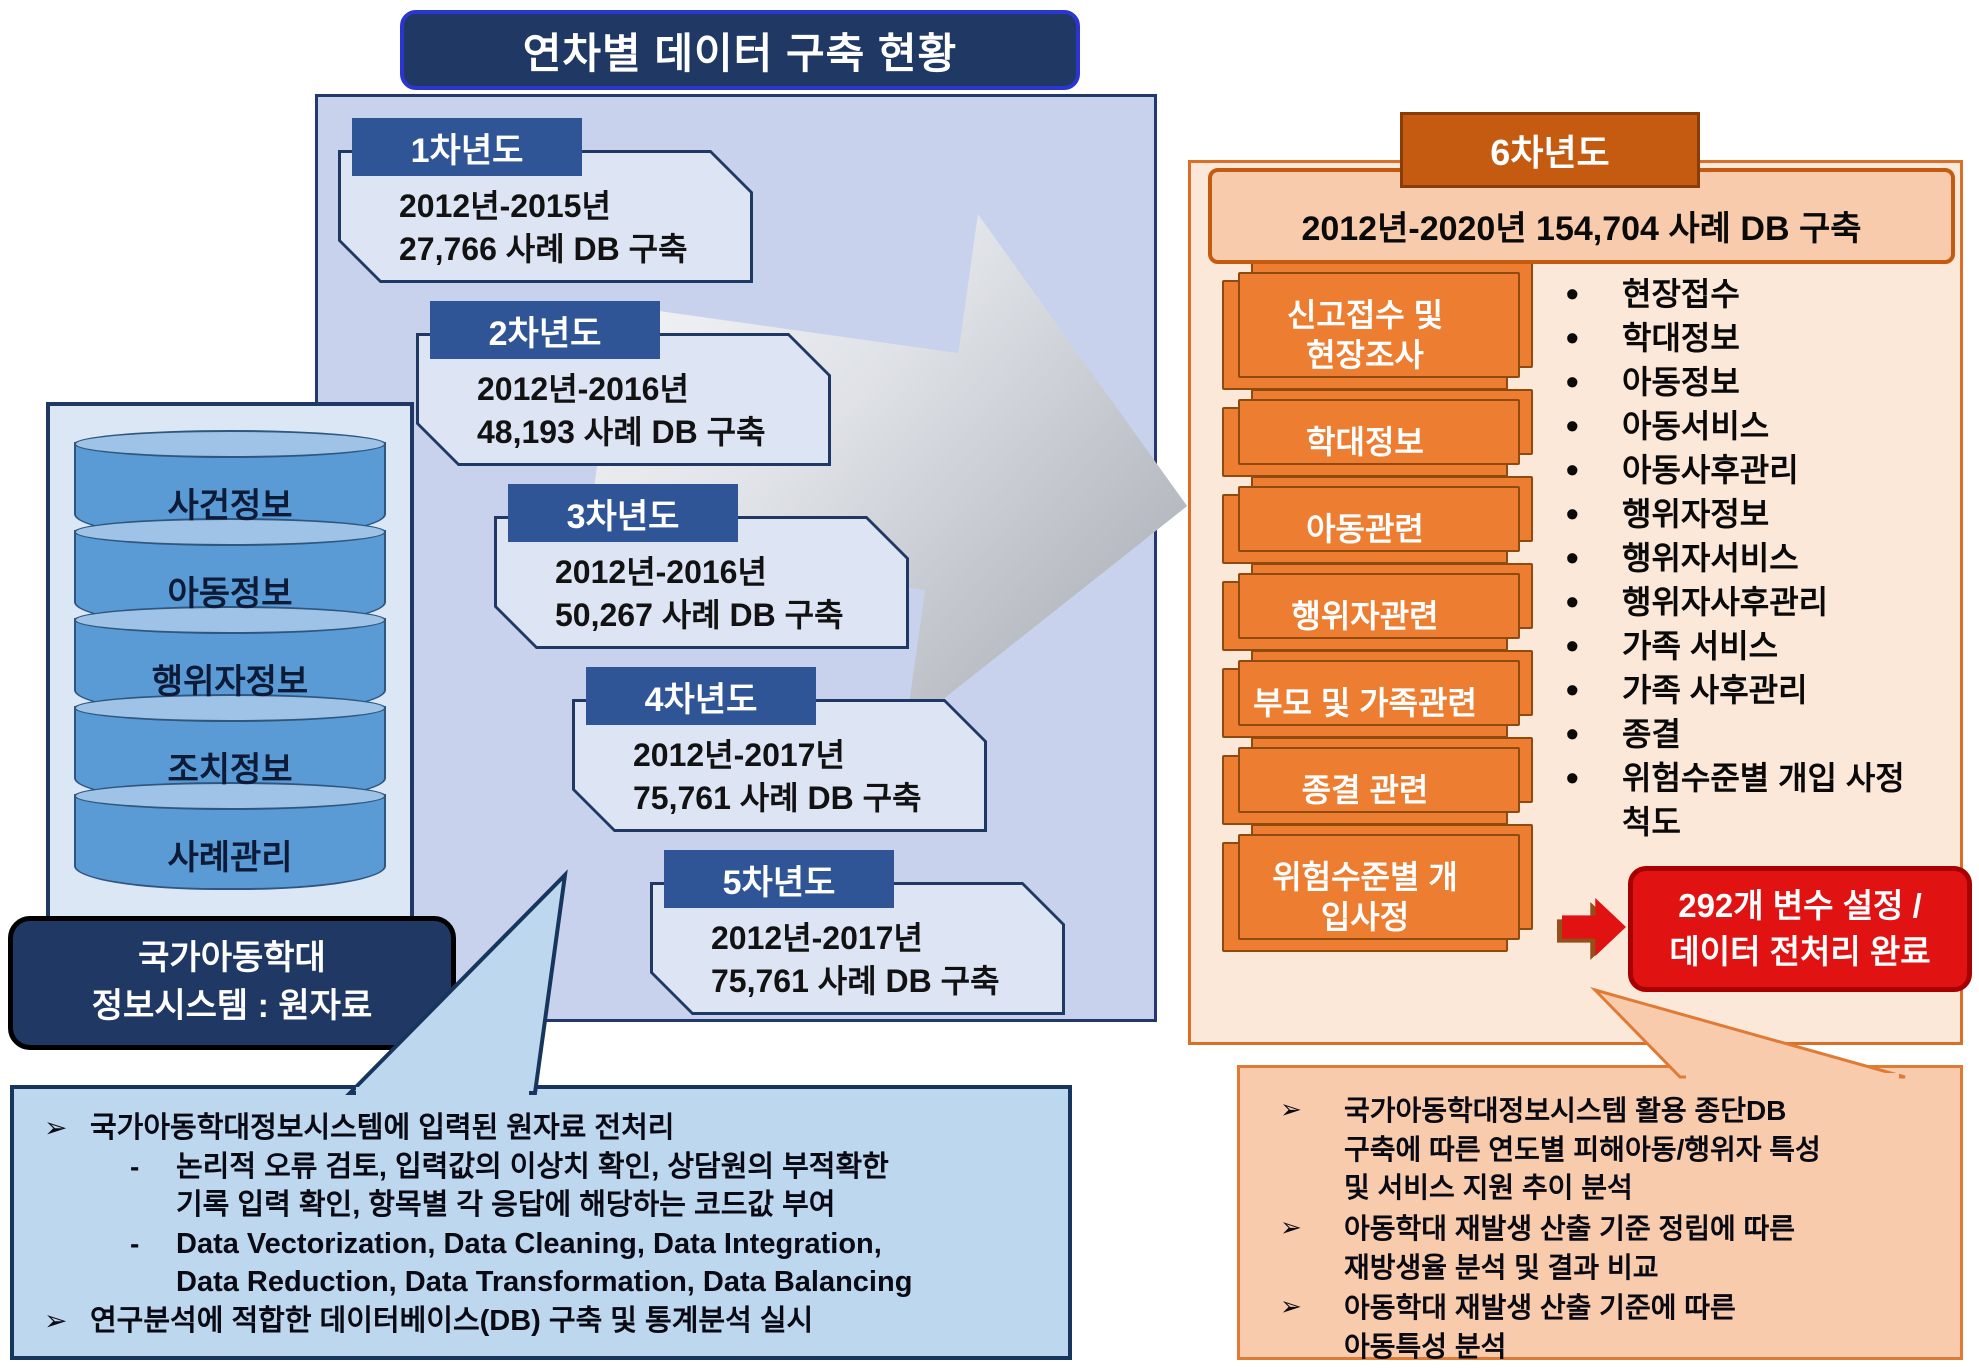  What do you see at coordinates (230, 506) in the screenshot?
I see `database-cylinder-label: 사건정보` at bounding box center [230, 506].